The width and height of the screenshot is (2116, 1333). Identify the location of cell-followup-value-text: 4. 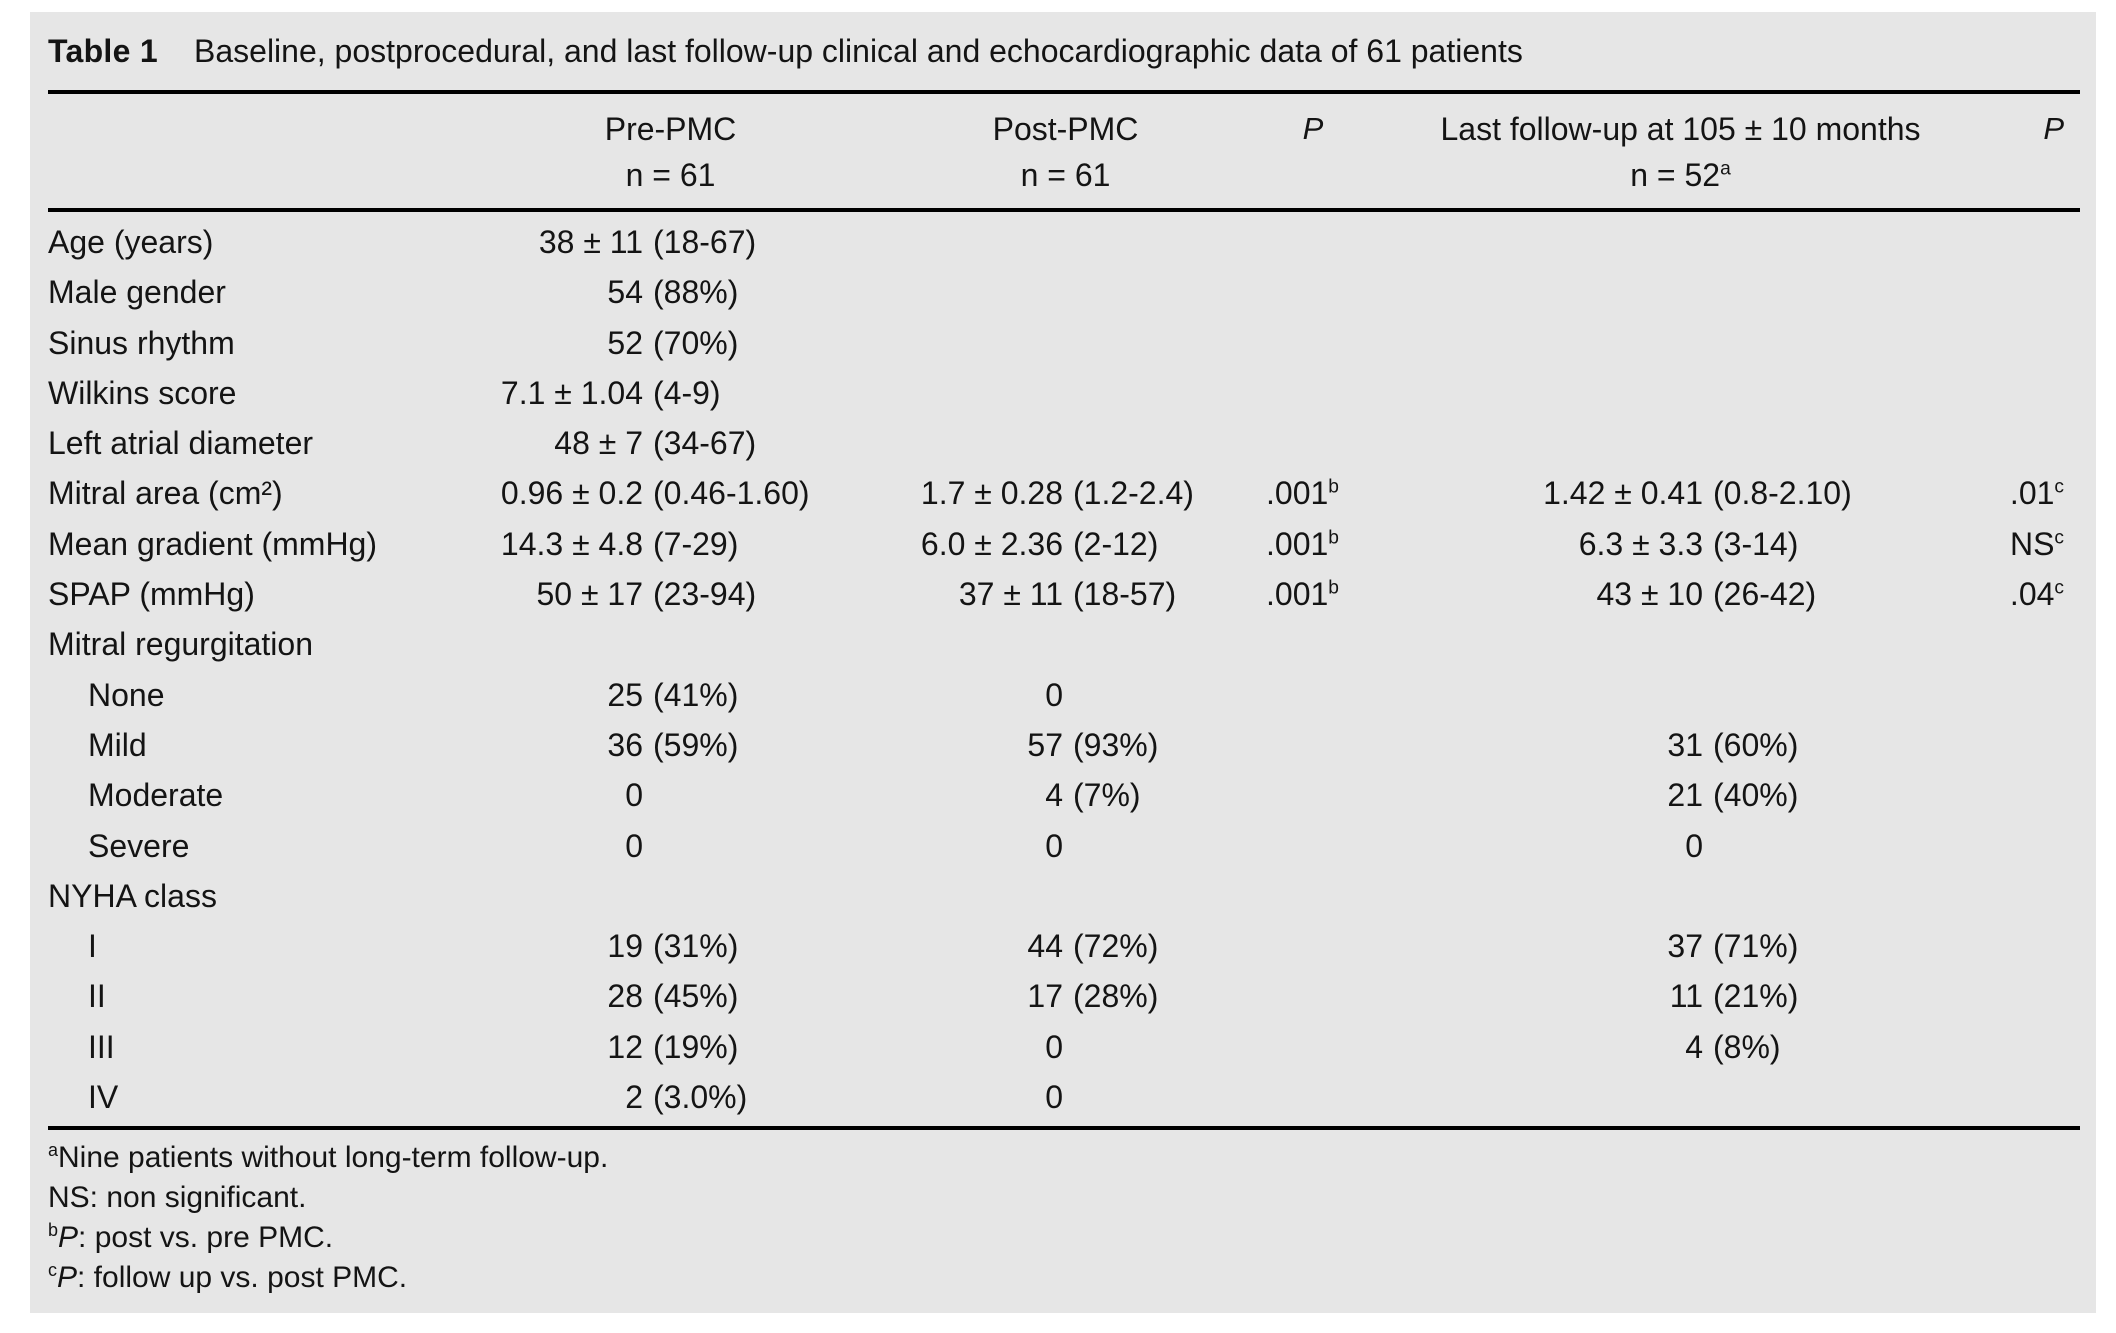
(1694, 1046).